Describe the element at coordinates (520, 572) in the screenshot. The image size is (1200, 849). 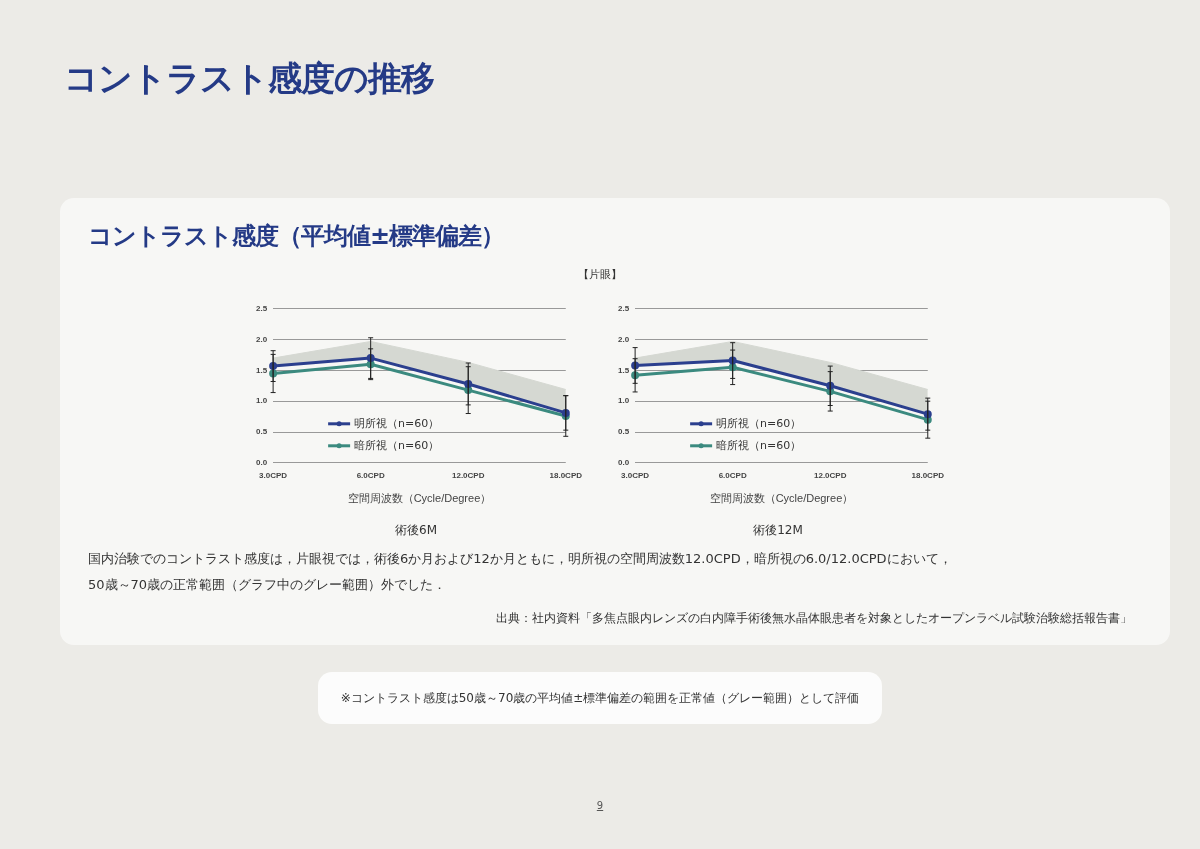
I see `text: 国内治験でのコントラスト感度は，片眼視では，術後6か月および12か月ともに，明所視の空間周波数12.0CPD，暗所視の6.0/12.0CPDにおいて， 50歳～70歳の正常範囲（グラフ中のグレー範囲）外でした．` at that location.